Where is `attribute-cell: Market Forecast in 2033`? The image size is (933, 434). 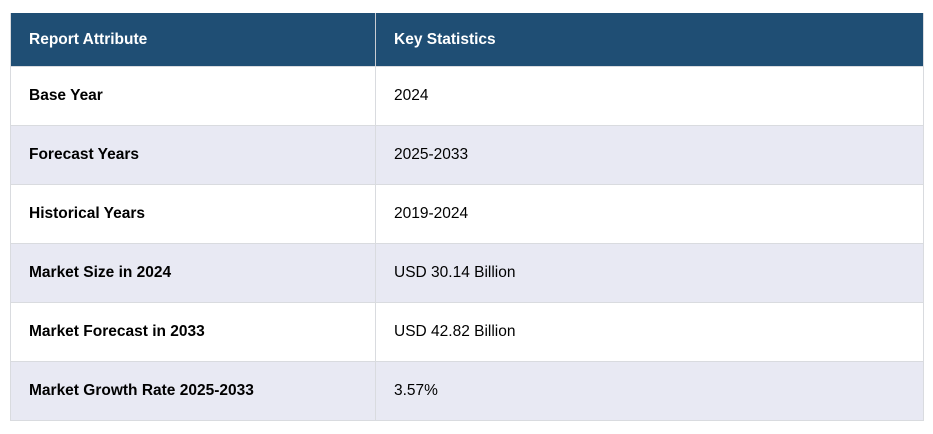
attribute-cell: Market Forecast in 2033 is located at coordinates (193, 332).